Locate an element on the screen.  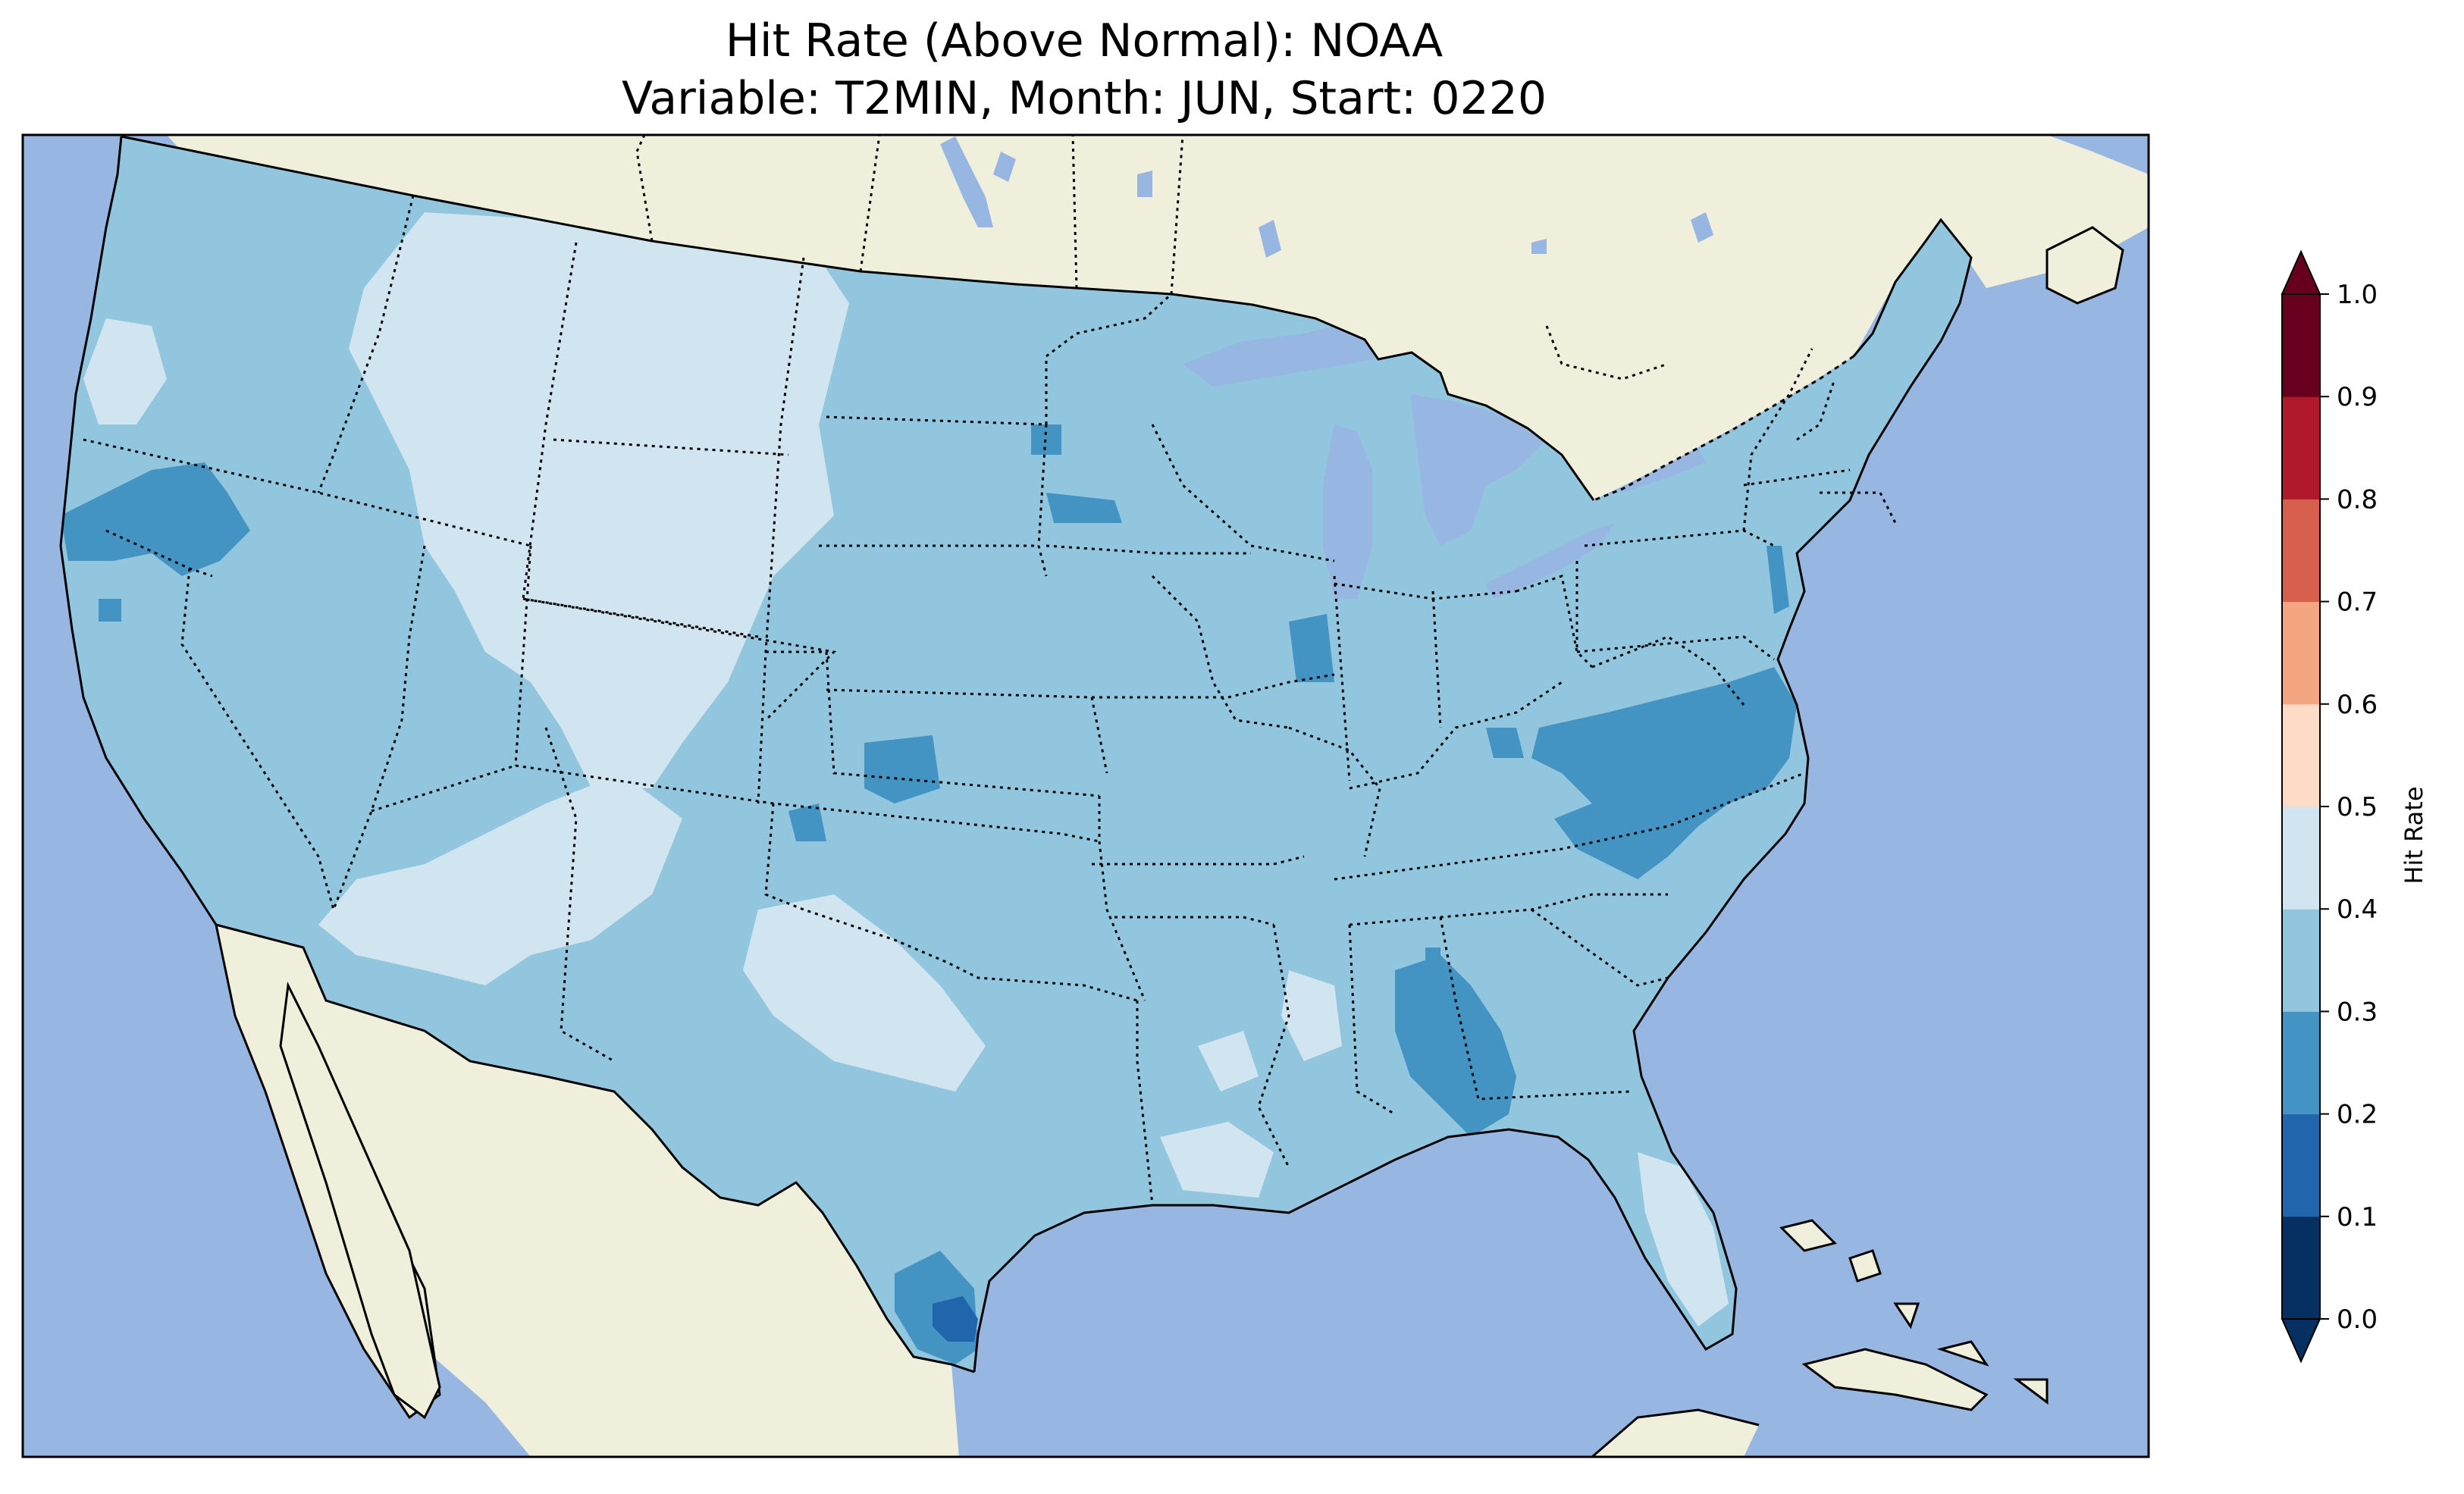
chart-title-line1: Hit Rate (Above Normal): NOAA is located at coordinates (1084, 40).